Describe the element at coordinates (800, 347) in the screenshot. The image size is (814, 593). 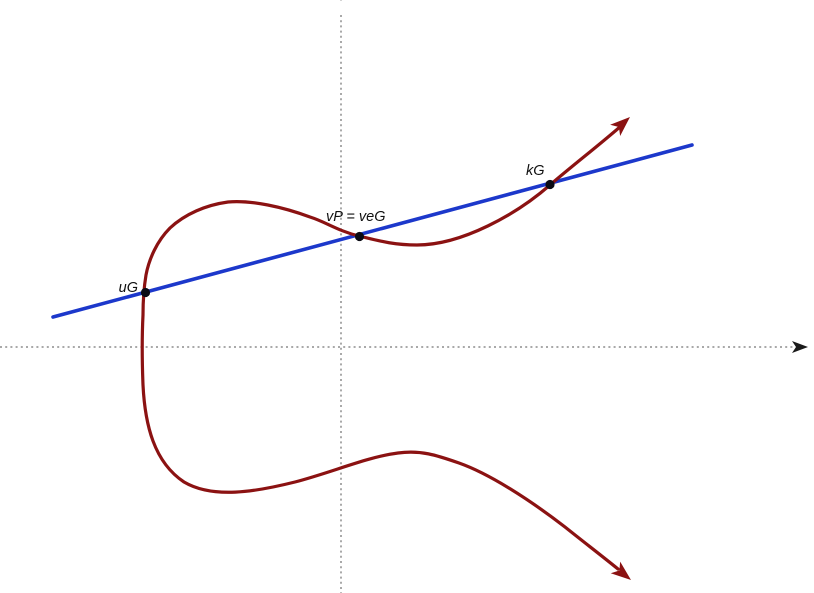
I see `x-axis-arrow-icon` at that location.